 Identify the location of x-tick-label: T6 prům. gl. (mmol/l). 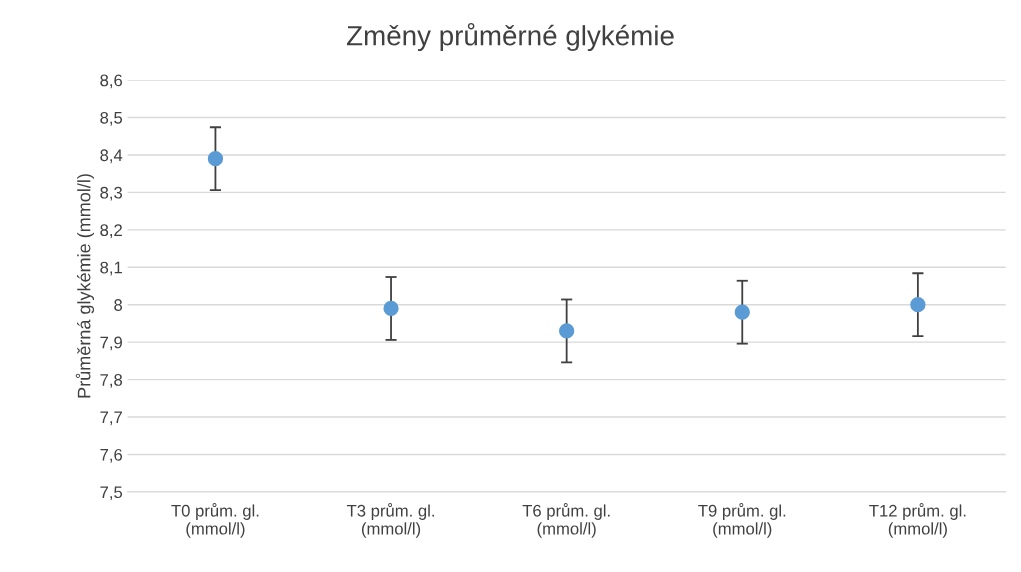
(566, 520).